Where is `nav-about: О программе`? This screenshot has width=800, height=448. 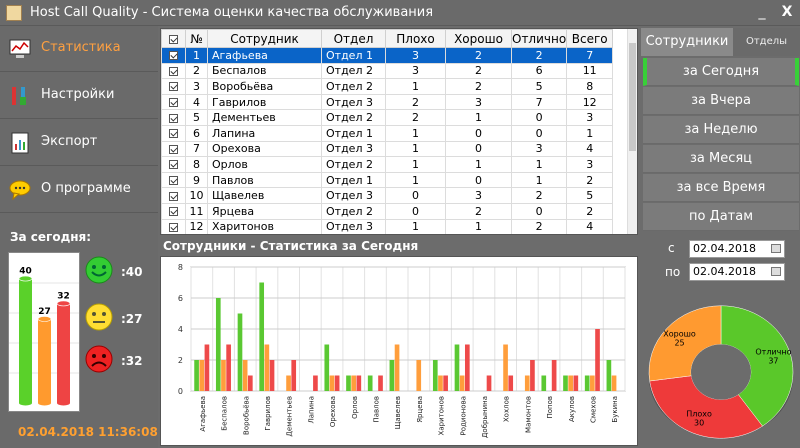
nav-about: О программе is located at coordinates (79, 190).